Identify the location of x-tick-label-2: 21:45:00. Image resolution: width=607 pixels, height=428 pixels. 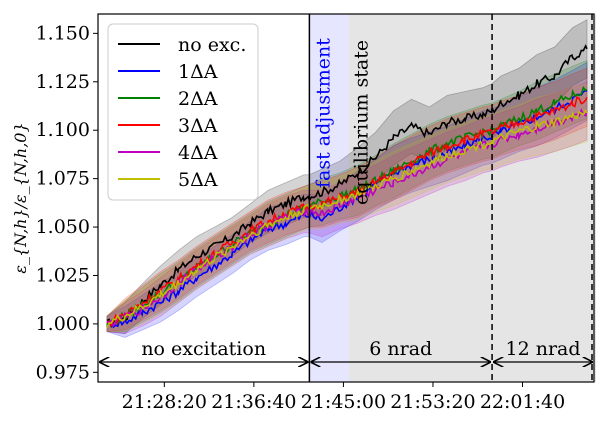
(343, 402).